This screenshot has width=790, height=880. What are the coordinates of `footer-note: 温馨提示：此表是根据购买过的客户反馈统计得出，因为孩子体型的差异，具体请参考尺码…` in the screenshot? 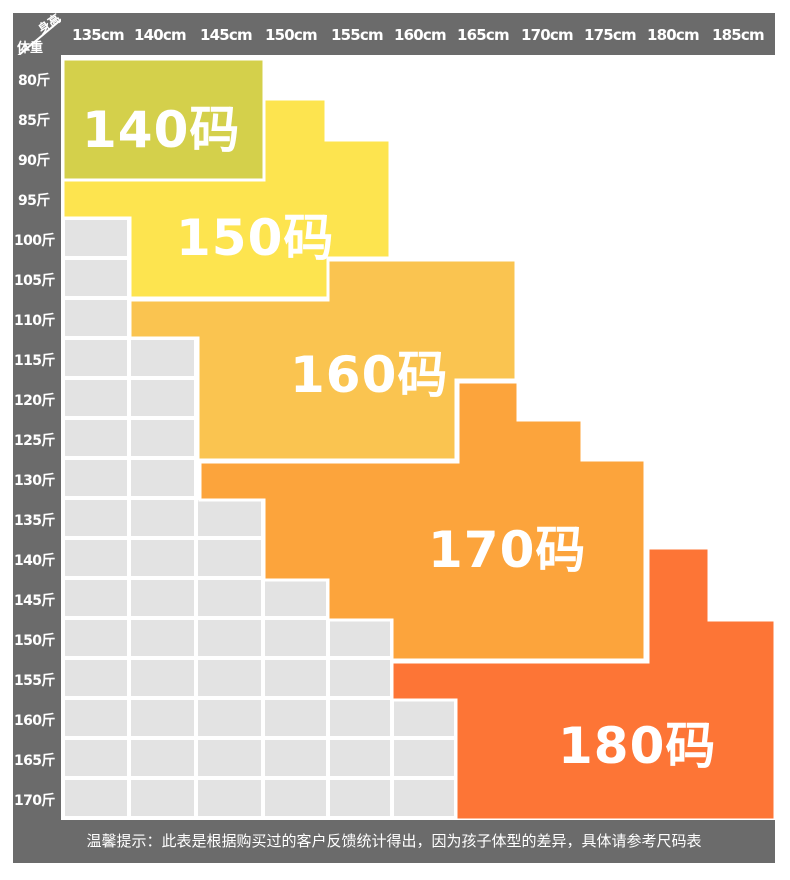 It's located at (394, 841).